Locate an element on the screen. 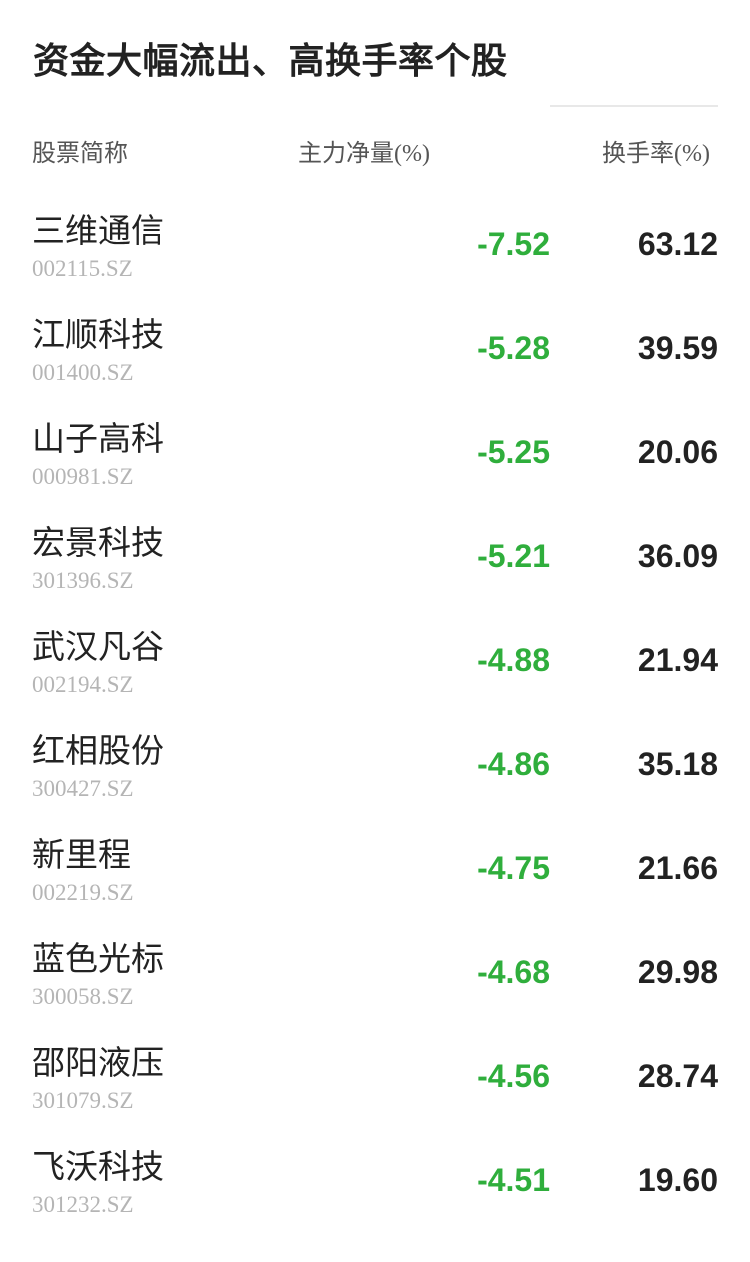  stock-name: 江顺科技 is located at coordinates (98, 334).